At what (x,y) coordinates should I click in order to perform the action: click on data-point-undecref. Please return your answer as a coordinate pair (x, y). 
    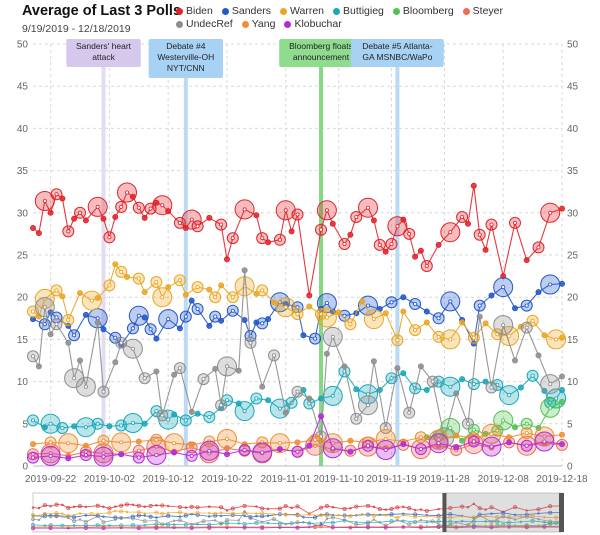
    Looking at the image, I should click on (373, 361).